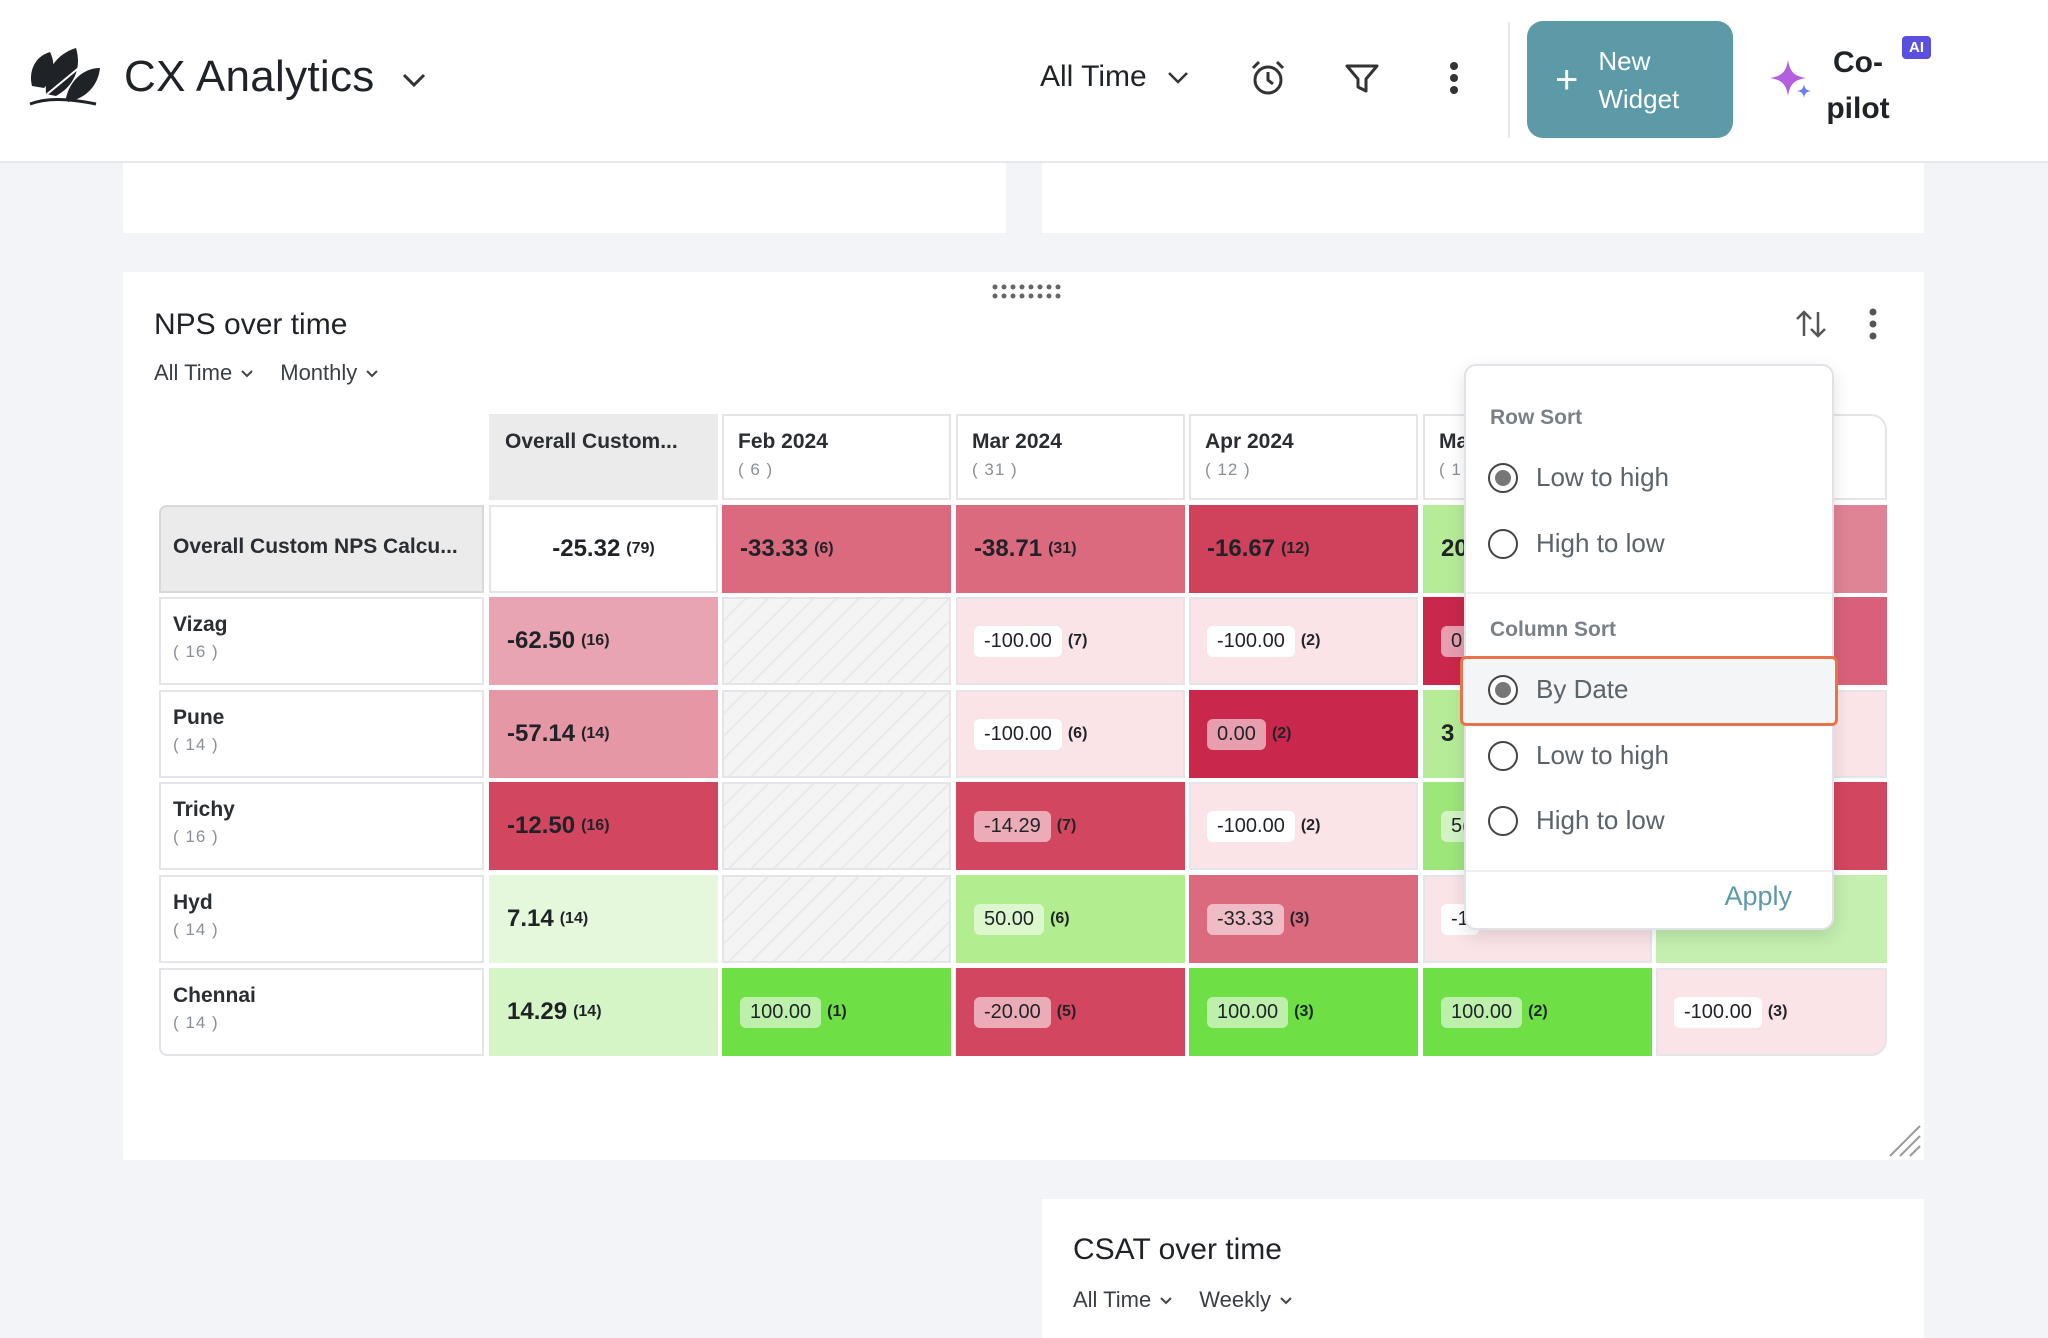  I want to click on nps-cell: -33.33 (3), so click(1303, 919).